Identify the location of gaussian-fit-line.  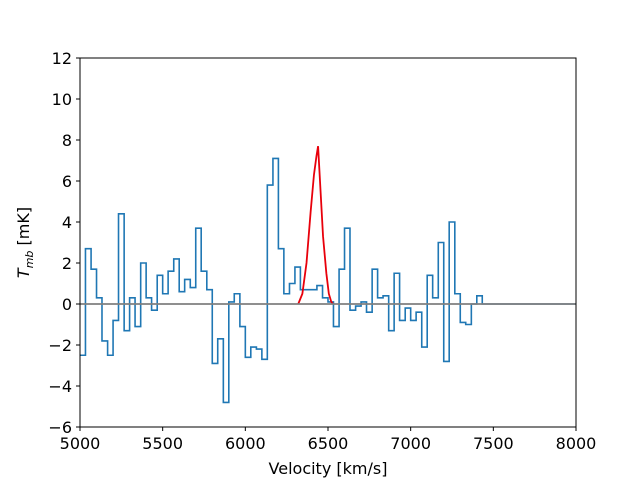
(315, 225).